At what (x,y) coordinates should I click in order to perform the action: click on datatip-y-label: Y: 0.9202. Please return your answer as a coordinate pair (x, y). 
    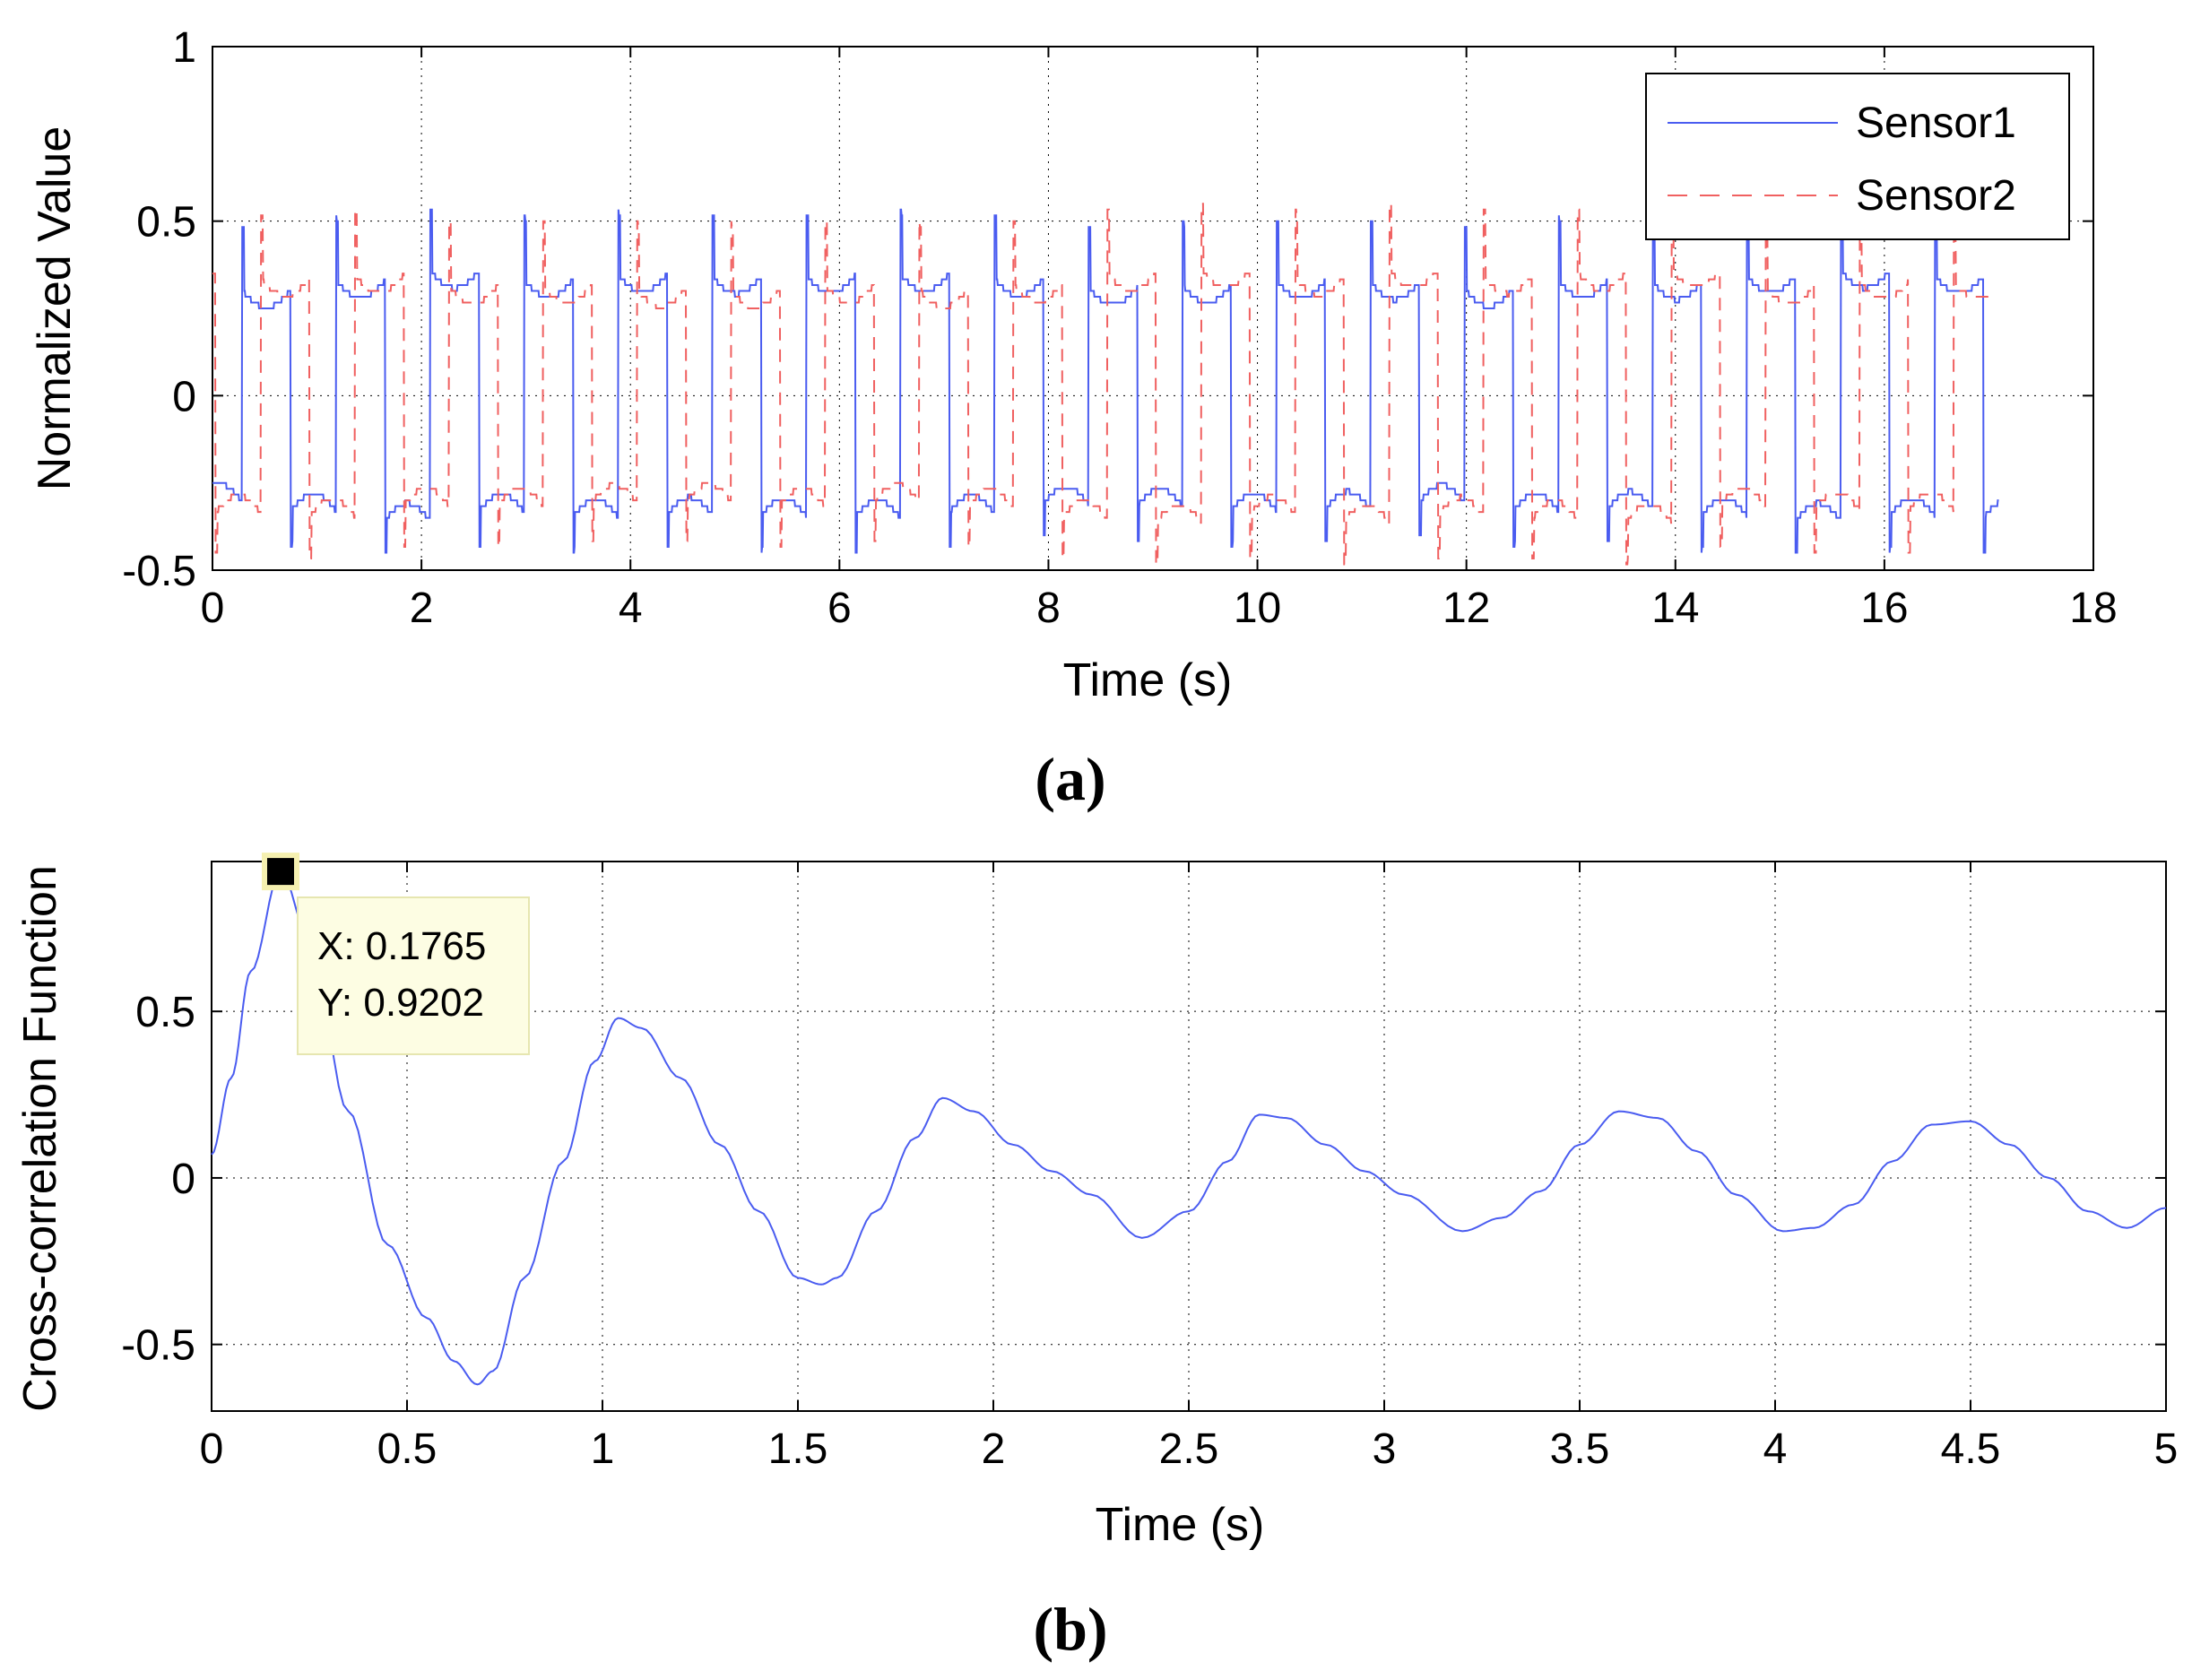
    Looking at the image, I should click on (400, 1003).